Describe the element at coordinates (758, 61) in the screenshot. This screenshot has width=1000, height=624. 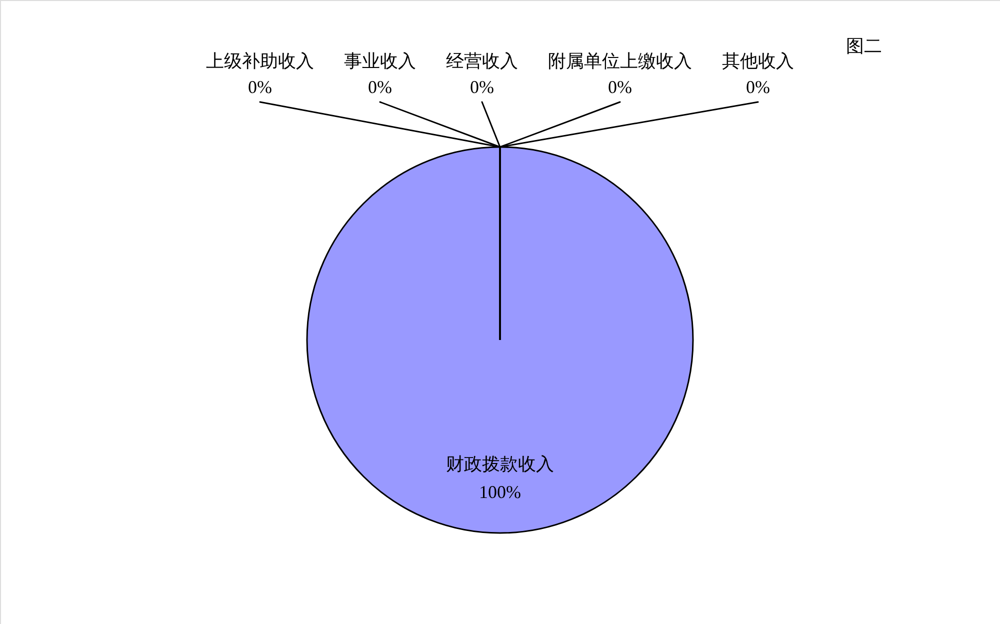
I see `category-label: 其他收入` at that location.